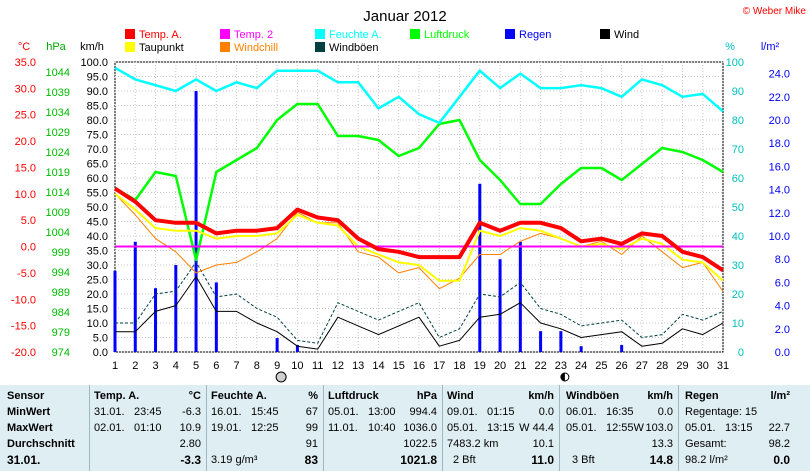 Image resolution: width=810 pixels, height=471 pixels. What do you see at coordinates (313, 396) in the screenshot?
I see `hum-unit: %` at bounding box center [313, 396].